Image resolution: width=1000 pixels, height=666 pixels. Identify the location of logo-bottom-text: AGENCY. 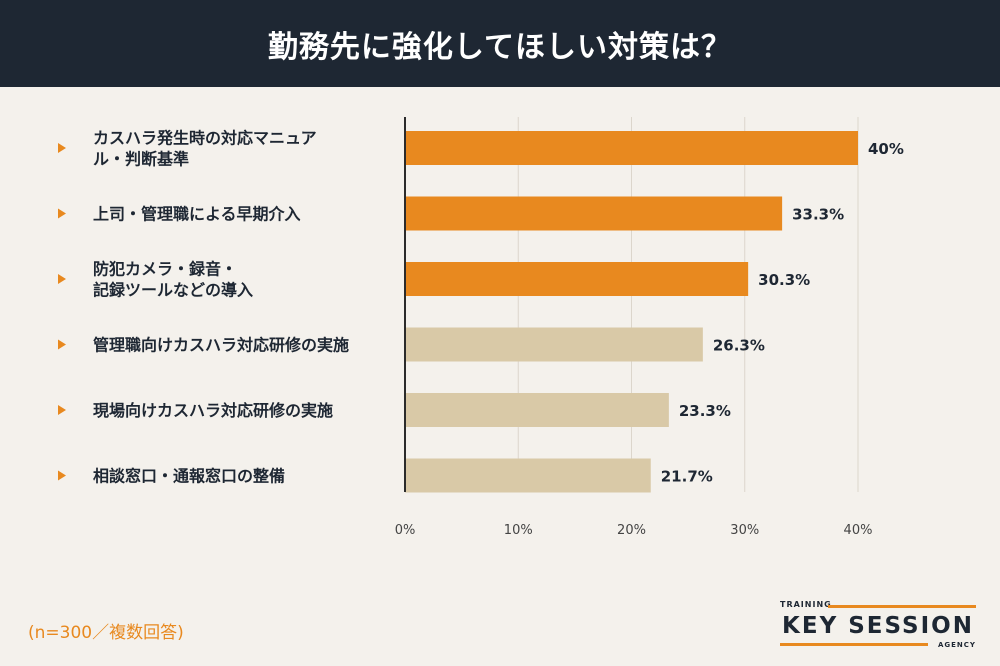
(956, 645).